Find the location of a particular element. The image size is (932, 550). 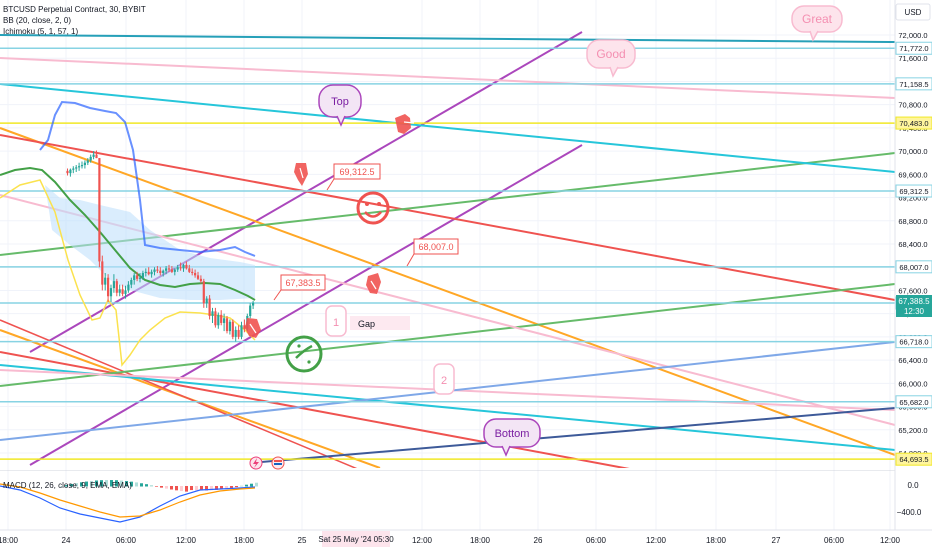

marker-two-box is located at coordinates (444, 379).